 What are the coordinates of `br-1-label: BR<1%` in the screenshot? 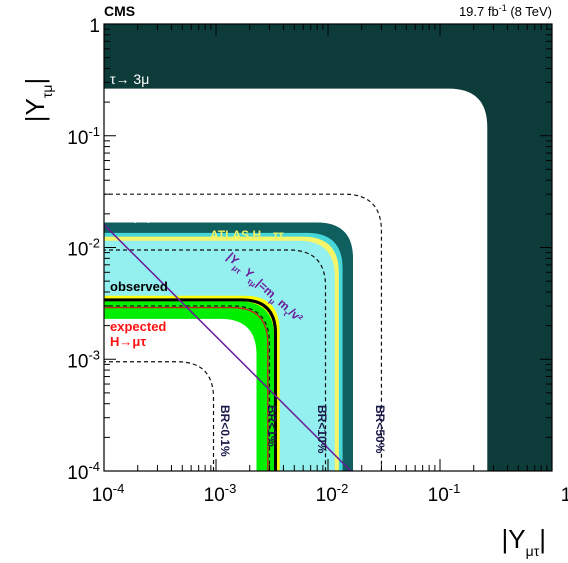 It's located at (272, 426).